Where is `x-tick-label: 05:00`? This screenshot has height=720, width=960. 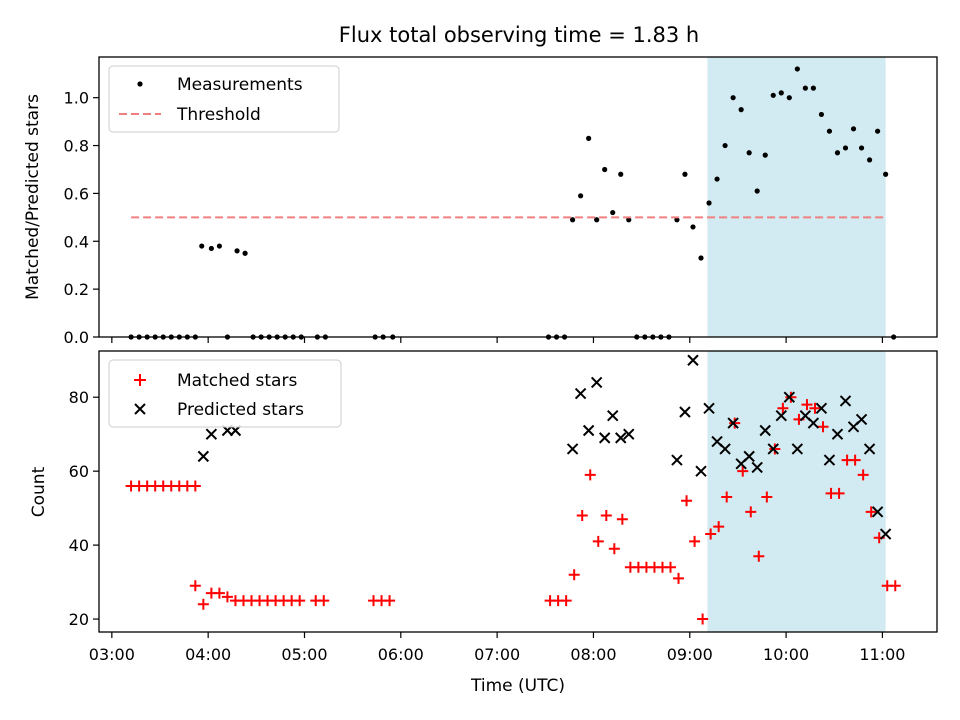
x-tick-label: 05:00 is located at coordinates (304, 654).